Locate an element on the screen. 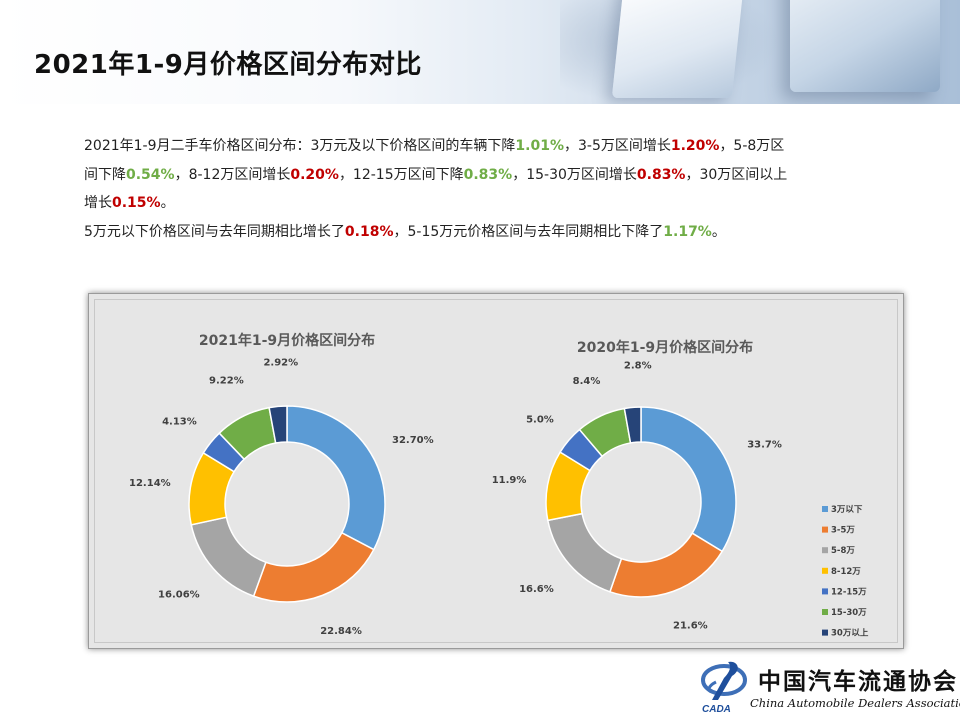 Image resolution: width=960 pixels, height=720 pixels. summary-text-segment: 5万元以下价格区间与去年同期相比增长了 is located at coordinates (214, 231).